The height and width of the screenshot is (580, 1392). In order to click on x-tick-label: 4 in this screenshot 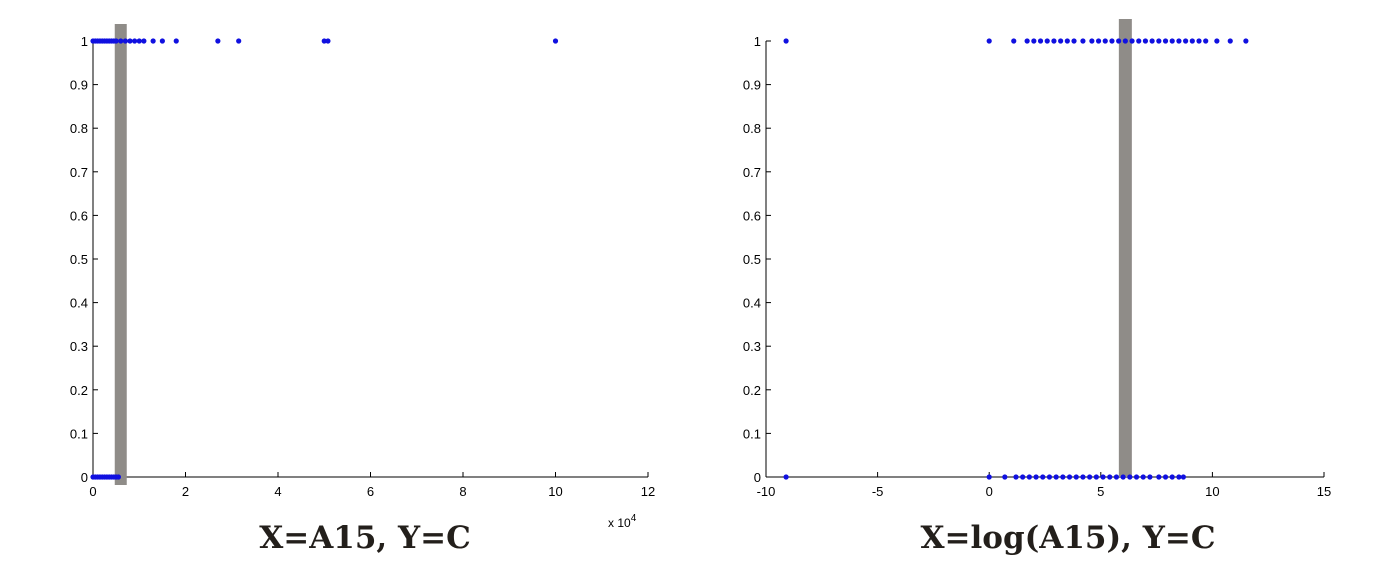, I will do `click(277, 491)`.